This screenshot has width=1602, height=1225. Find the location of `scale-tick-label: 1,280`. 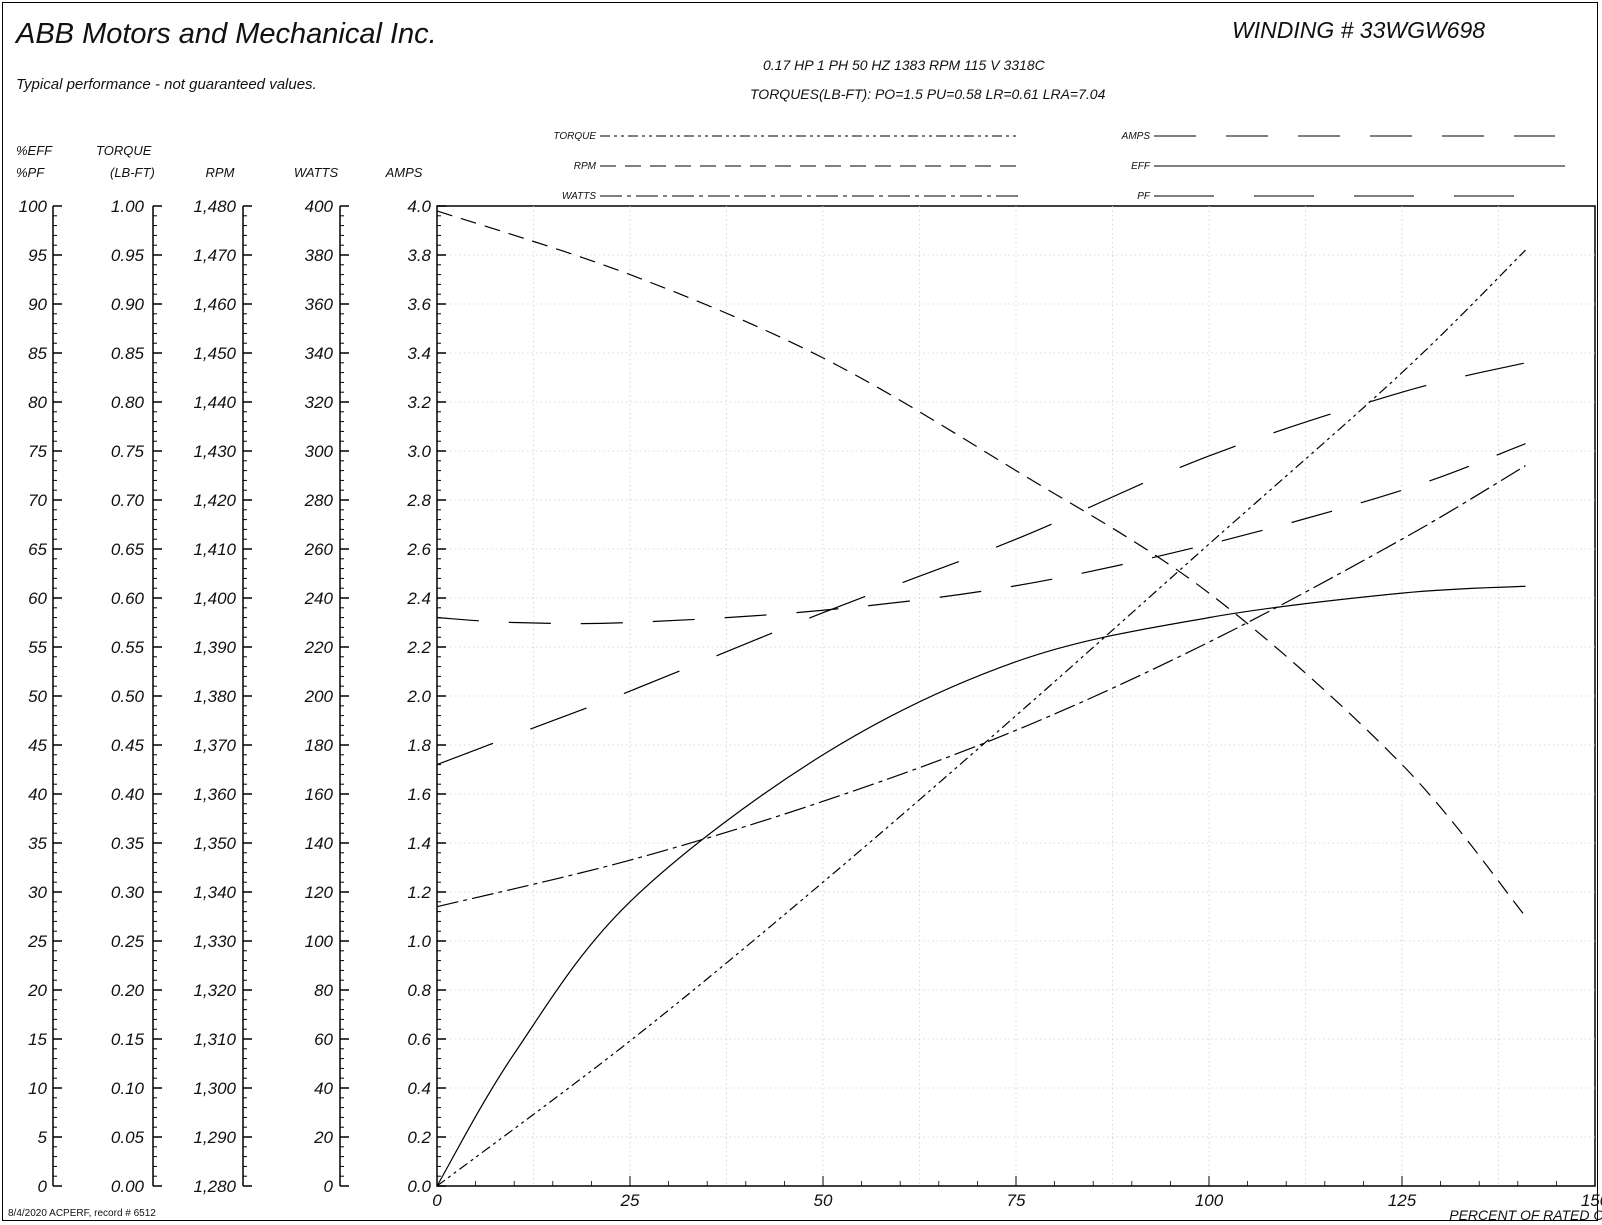

scale-tick-label: 1,280 is located at coordinates (214, 1186).